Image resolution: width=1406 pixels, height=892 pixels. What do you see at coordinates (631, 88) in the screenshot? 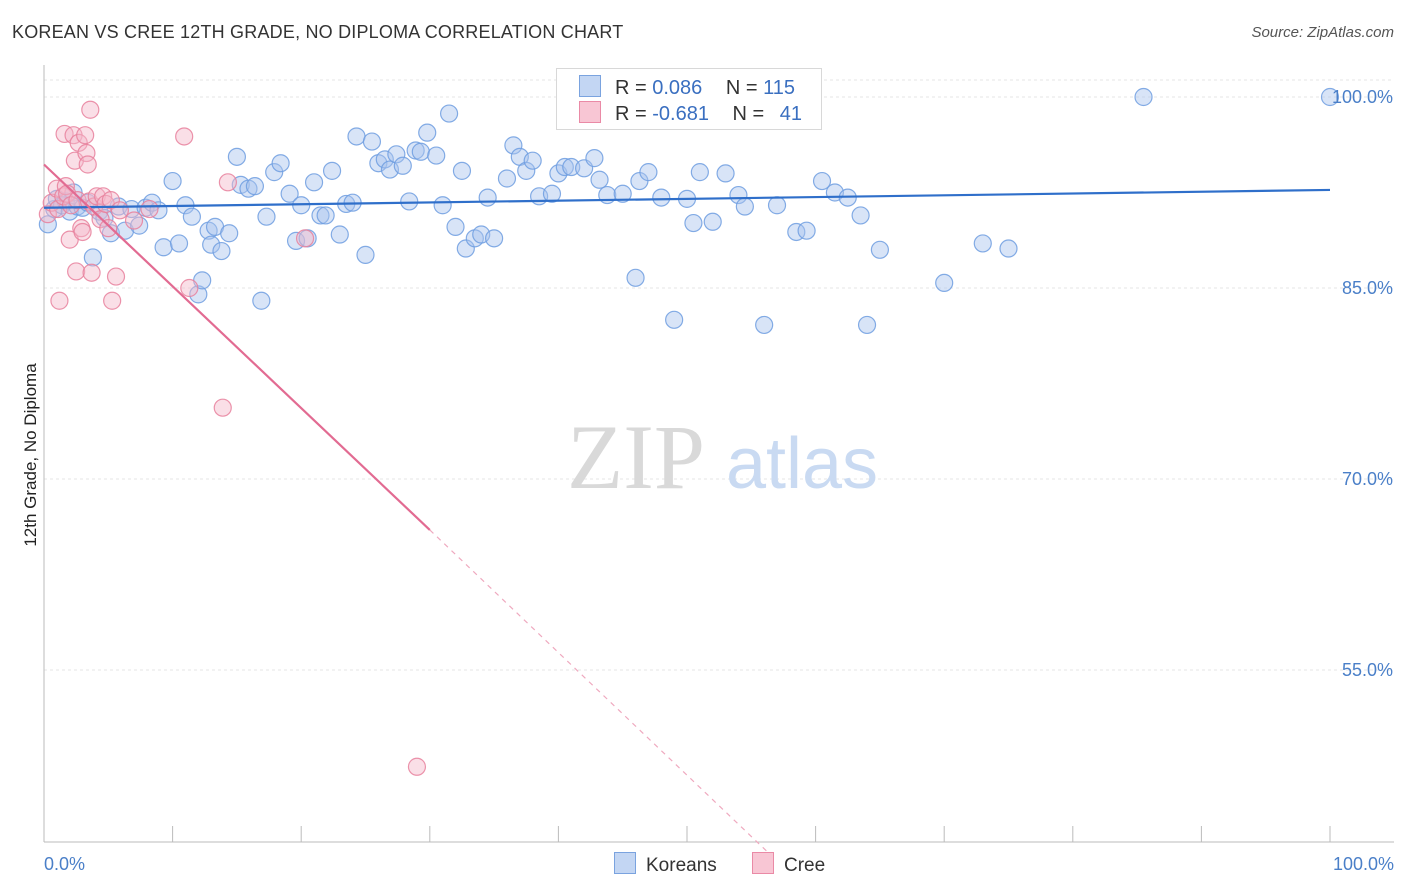
I see `koreans-r-label: R =` at bounding box center [631, 88].